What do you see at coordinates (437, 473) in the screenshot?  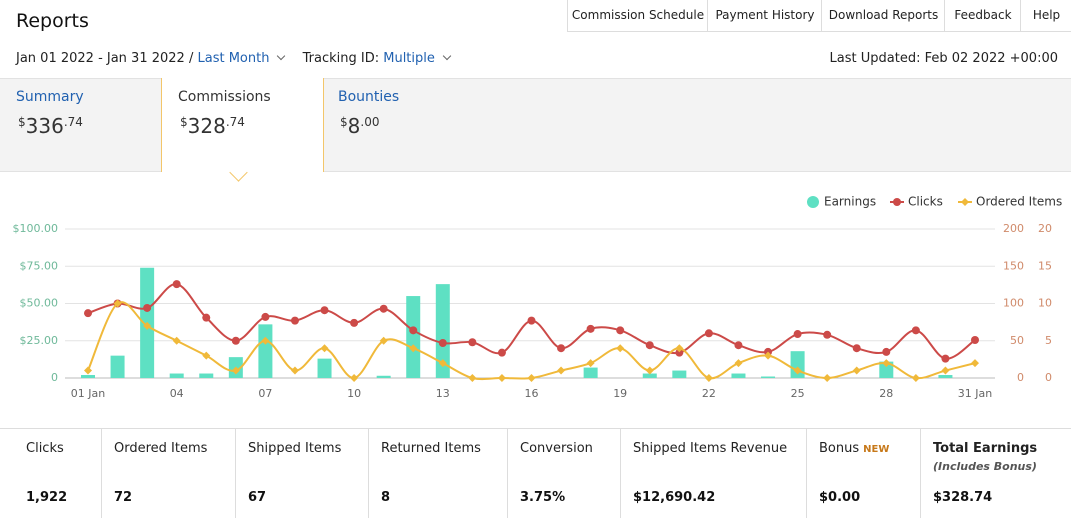 I see `stat-cell: Returned Items 8` at bounding box center [437, 473].